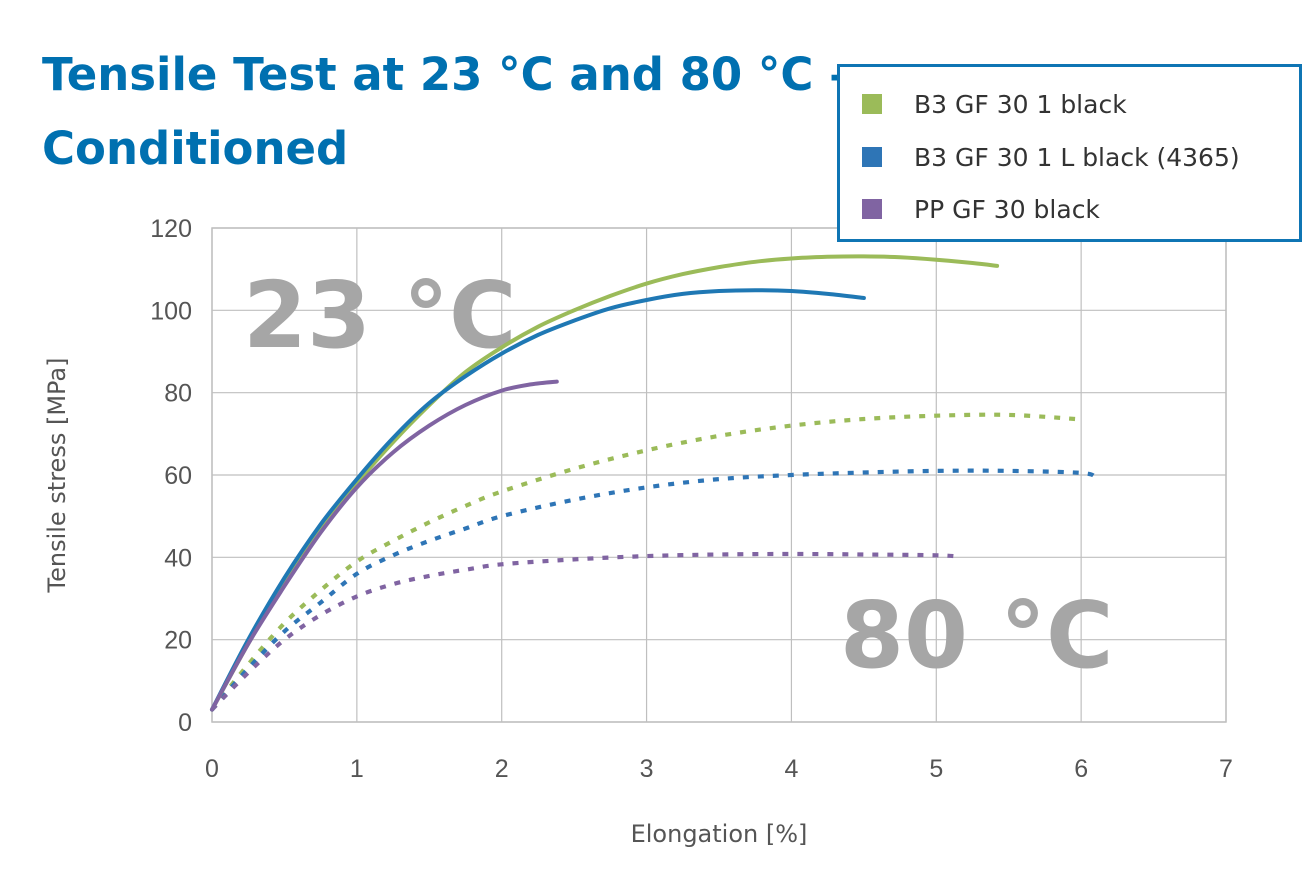 The image size is (1307, 890). Describe the element at coordinates (977, 635) in the screenshot. I see `annotation-80c: 80 °C` at that location.